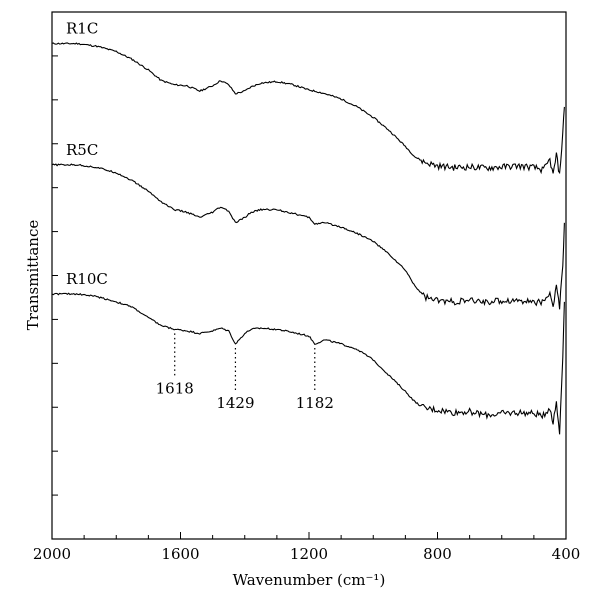 This screenshot has height=614, width=600. Describe the element at coordinates (566, 554) in the screenshot. I see `x-tick-label: 400` at that location.